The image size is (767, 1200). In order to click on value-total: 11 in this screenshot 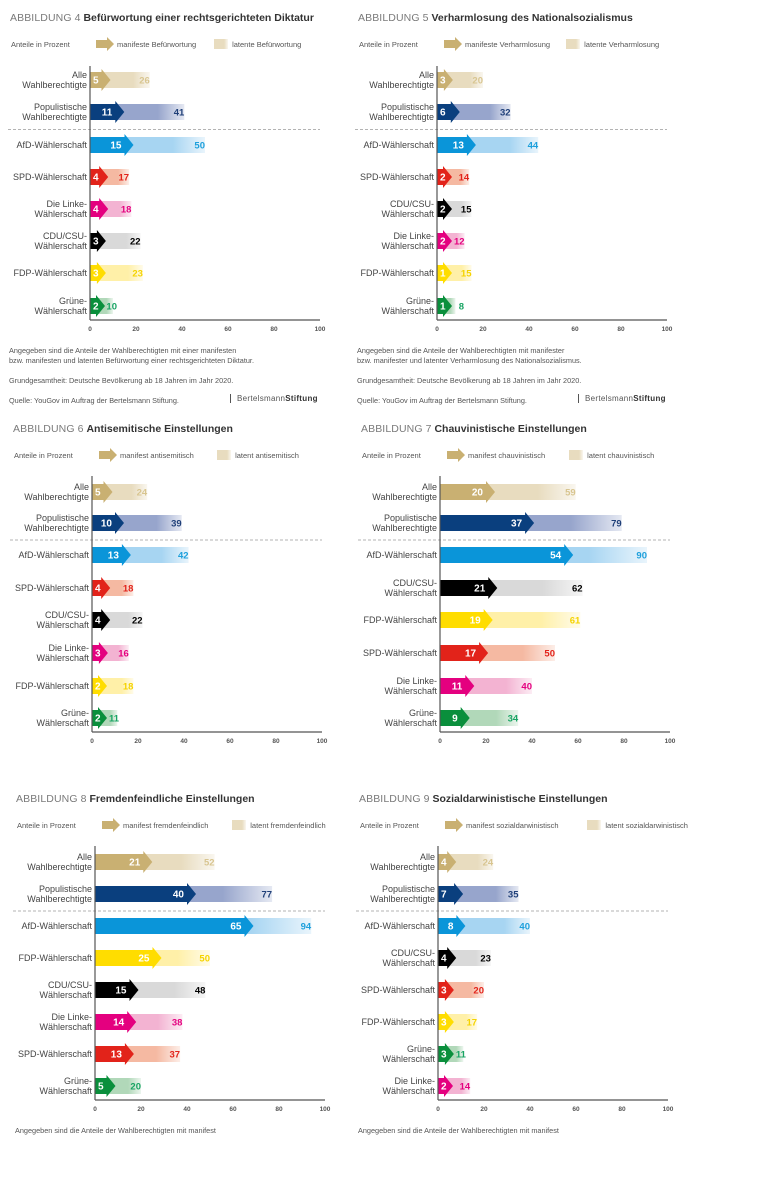, I will do `click(461, 1055)`.